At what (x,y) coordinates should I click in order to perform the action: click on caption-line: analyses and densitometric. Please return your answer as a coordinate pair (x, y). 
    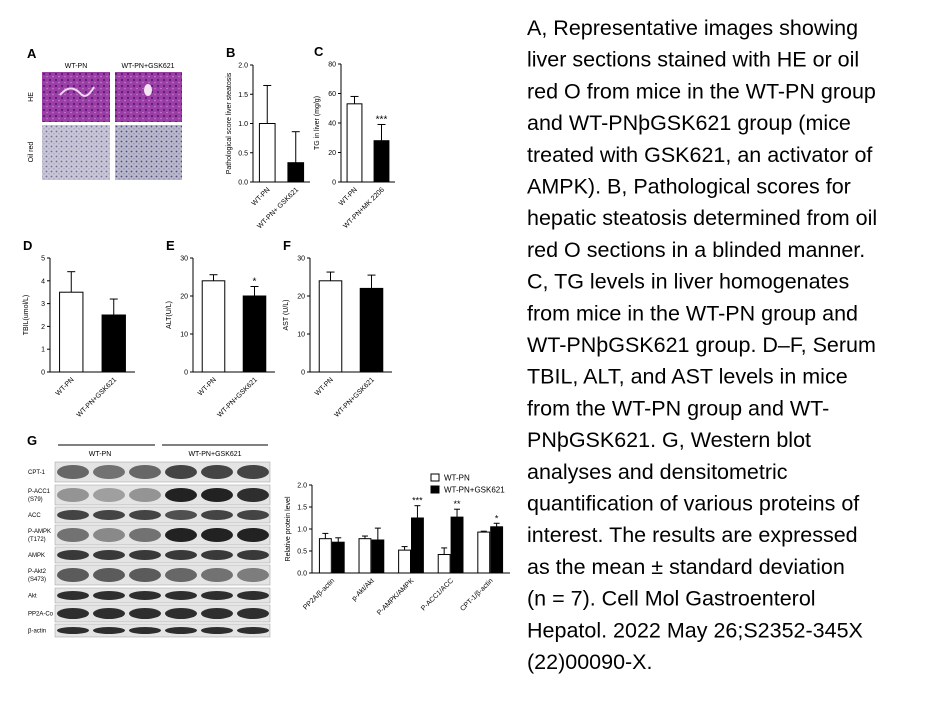
    Looking at the image, I should click on (657, 472).